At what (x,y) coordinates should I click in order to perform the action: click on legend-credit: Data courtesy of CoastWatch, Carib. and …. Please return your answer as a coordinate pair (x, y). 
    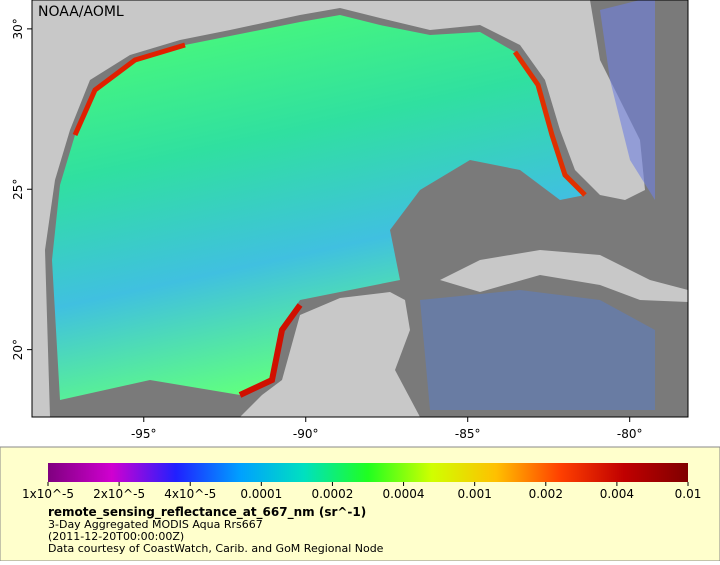
    Looking at the image, I should click on (216, 548).